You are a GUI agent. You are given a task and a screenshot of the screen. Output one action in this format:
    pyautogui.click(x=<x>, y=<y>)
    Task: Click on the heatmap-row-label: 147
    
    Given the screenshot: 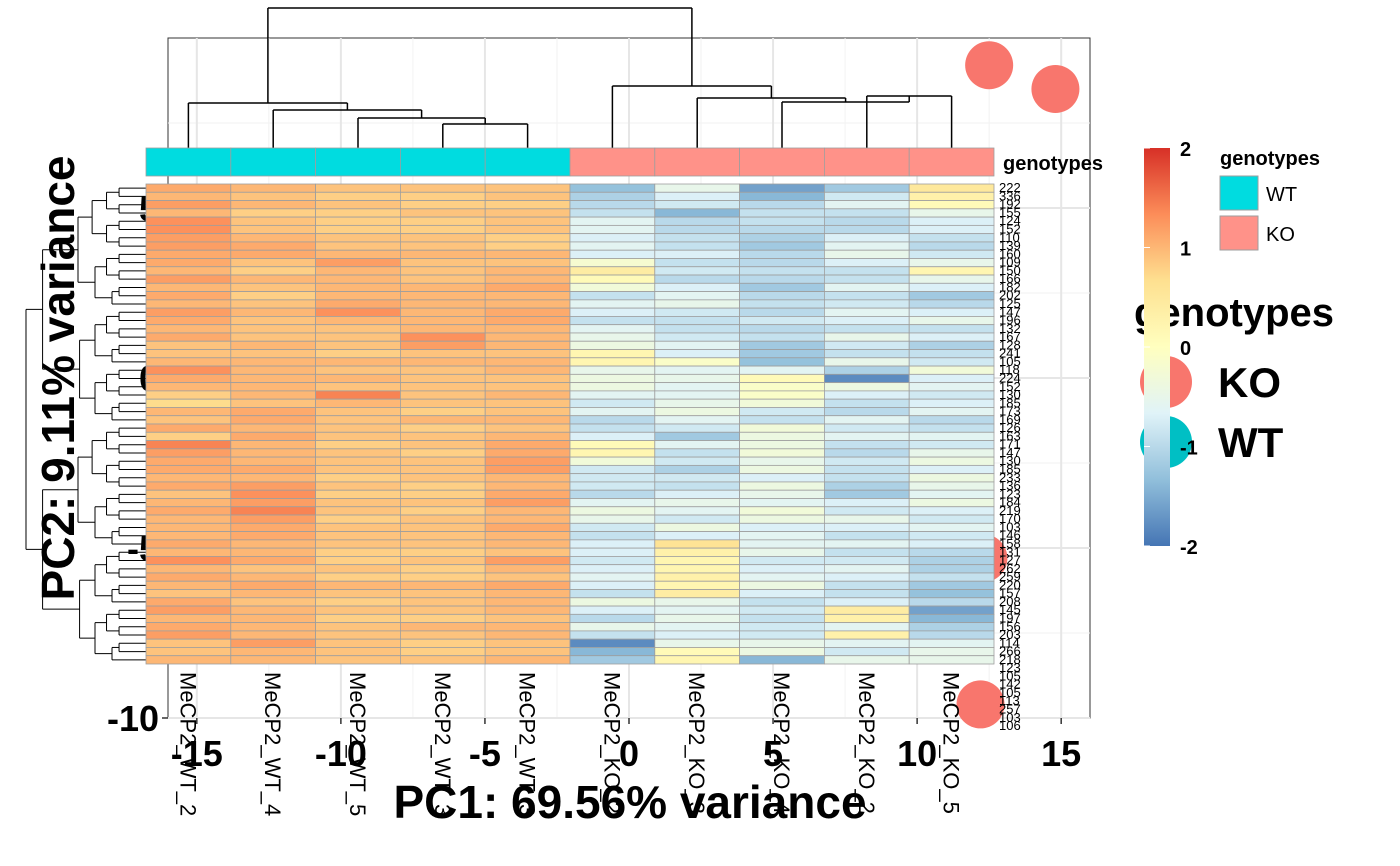 What is the action you would take?
    pyautogui.click(x=1010, y=311)
    